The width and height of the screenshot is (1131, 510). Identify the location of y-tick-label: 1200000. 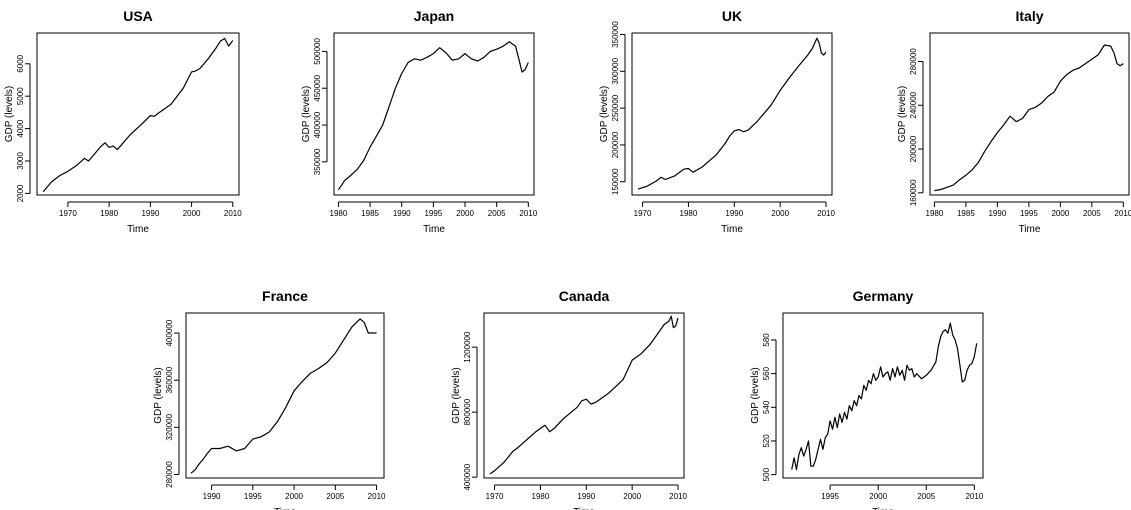
(467, 347).